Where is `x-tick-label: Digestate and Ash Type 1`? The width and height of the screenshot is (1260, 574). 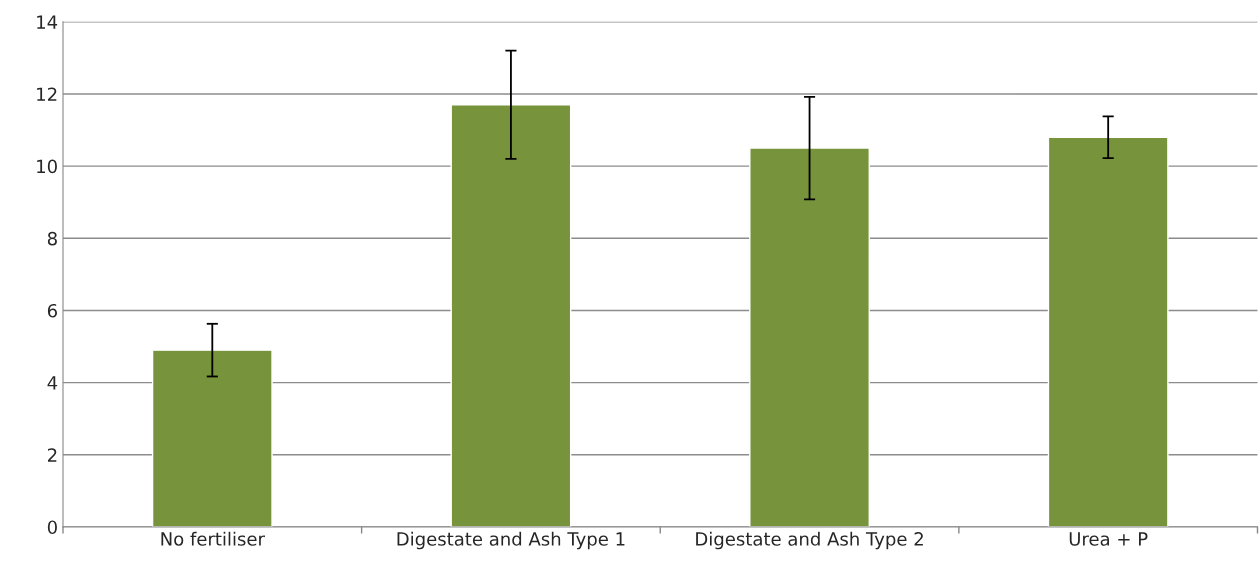
x-tick-label: Digestate and Ash Type 1 is located at coordinates (511, 540).